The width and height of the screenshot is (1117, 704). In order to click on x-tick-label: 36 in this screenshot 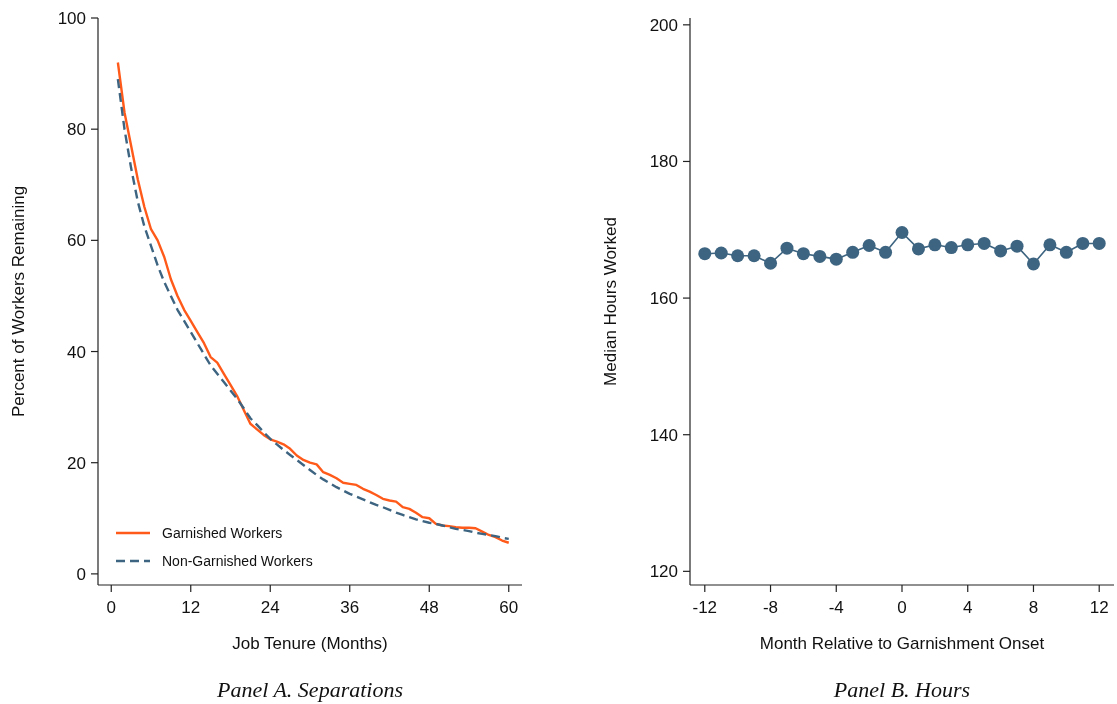, I will do `click(350, 607)`.